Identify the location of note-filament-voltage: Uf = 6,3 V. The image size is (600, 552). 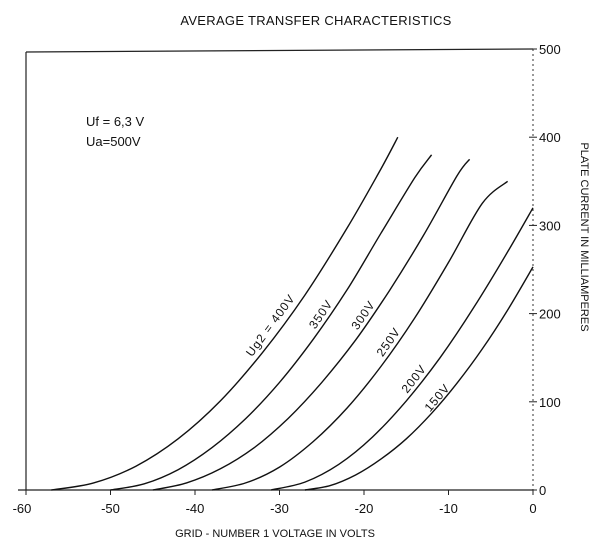
(115, 121).